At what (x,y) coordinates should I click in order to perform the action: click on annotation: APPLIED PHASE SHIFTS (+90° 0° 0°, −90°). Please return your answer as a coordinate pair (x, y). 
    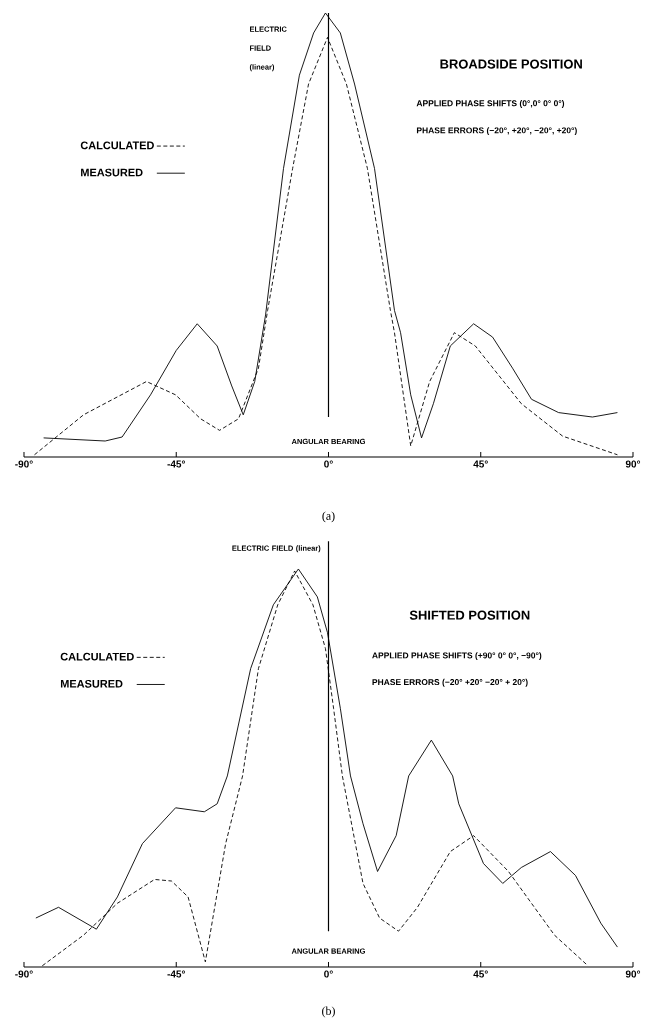
    Looking at the image, I should click on (457, 656).